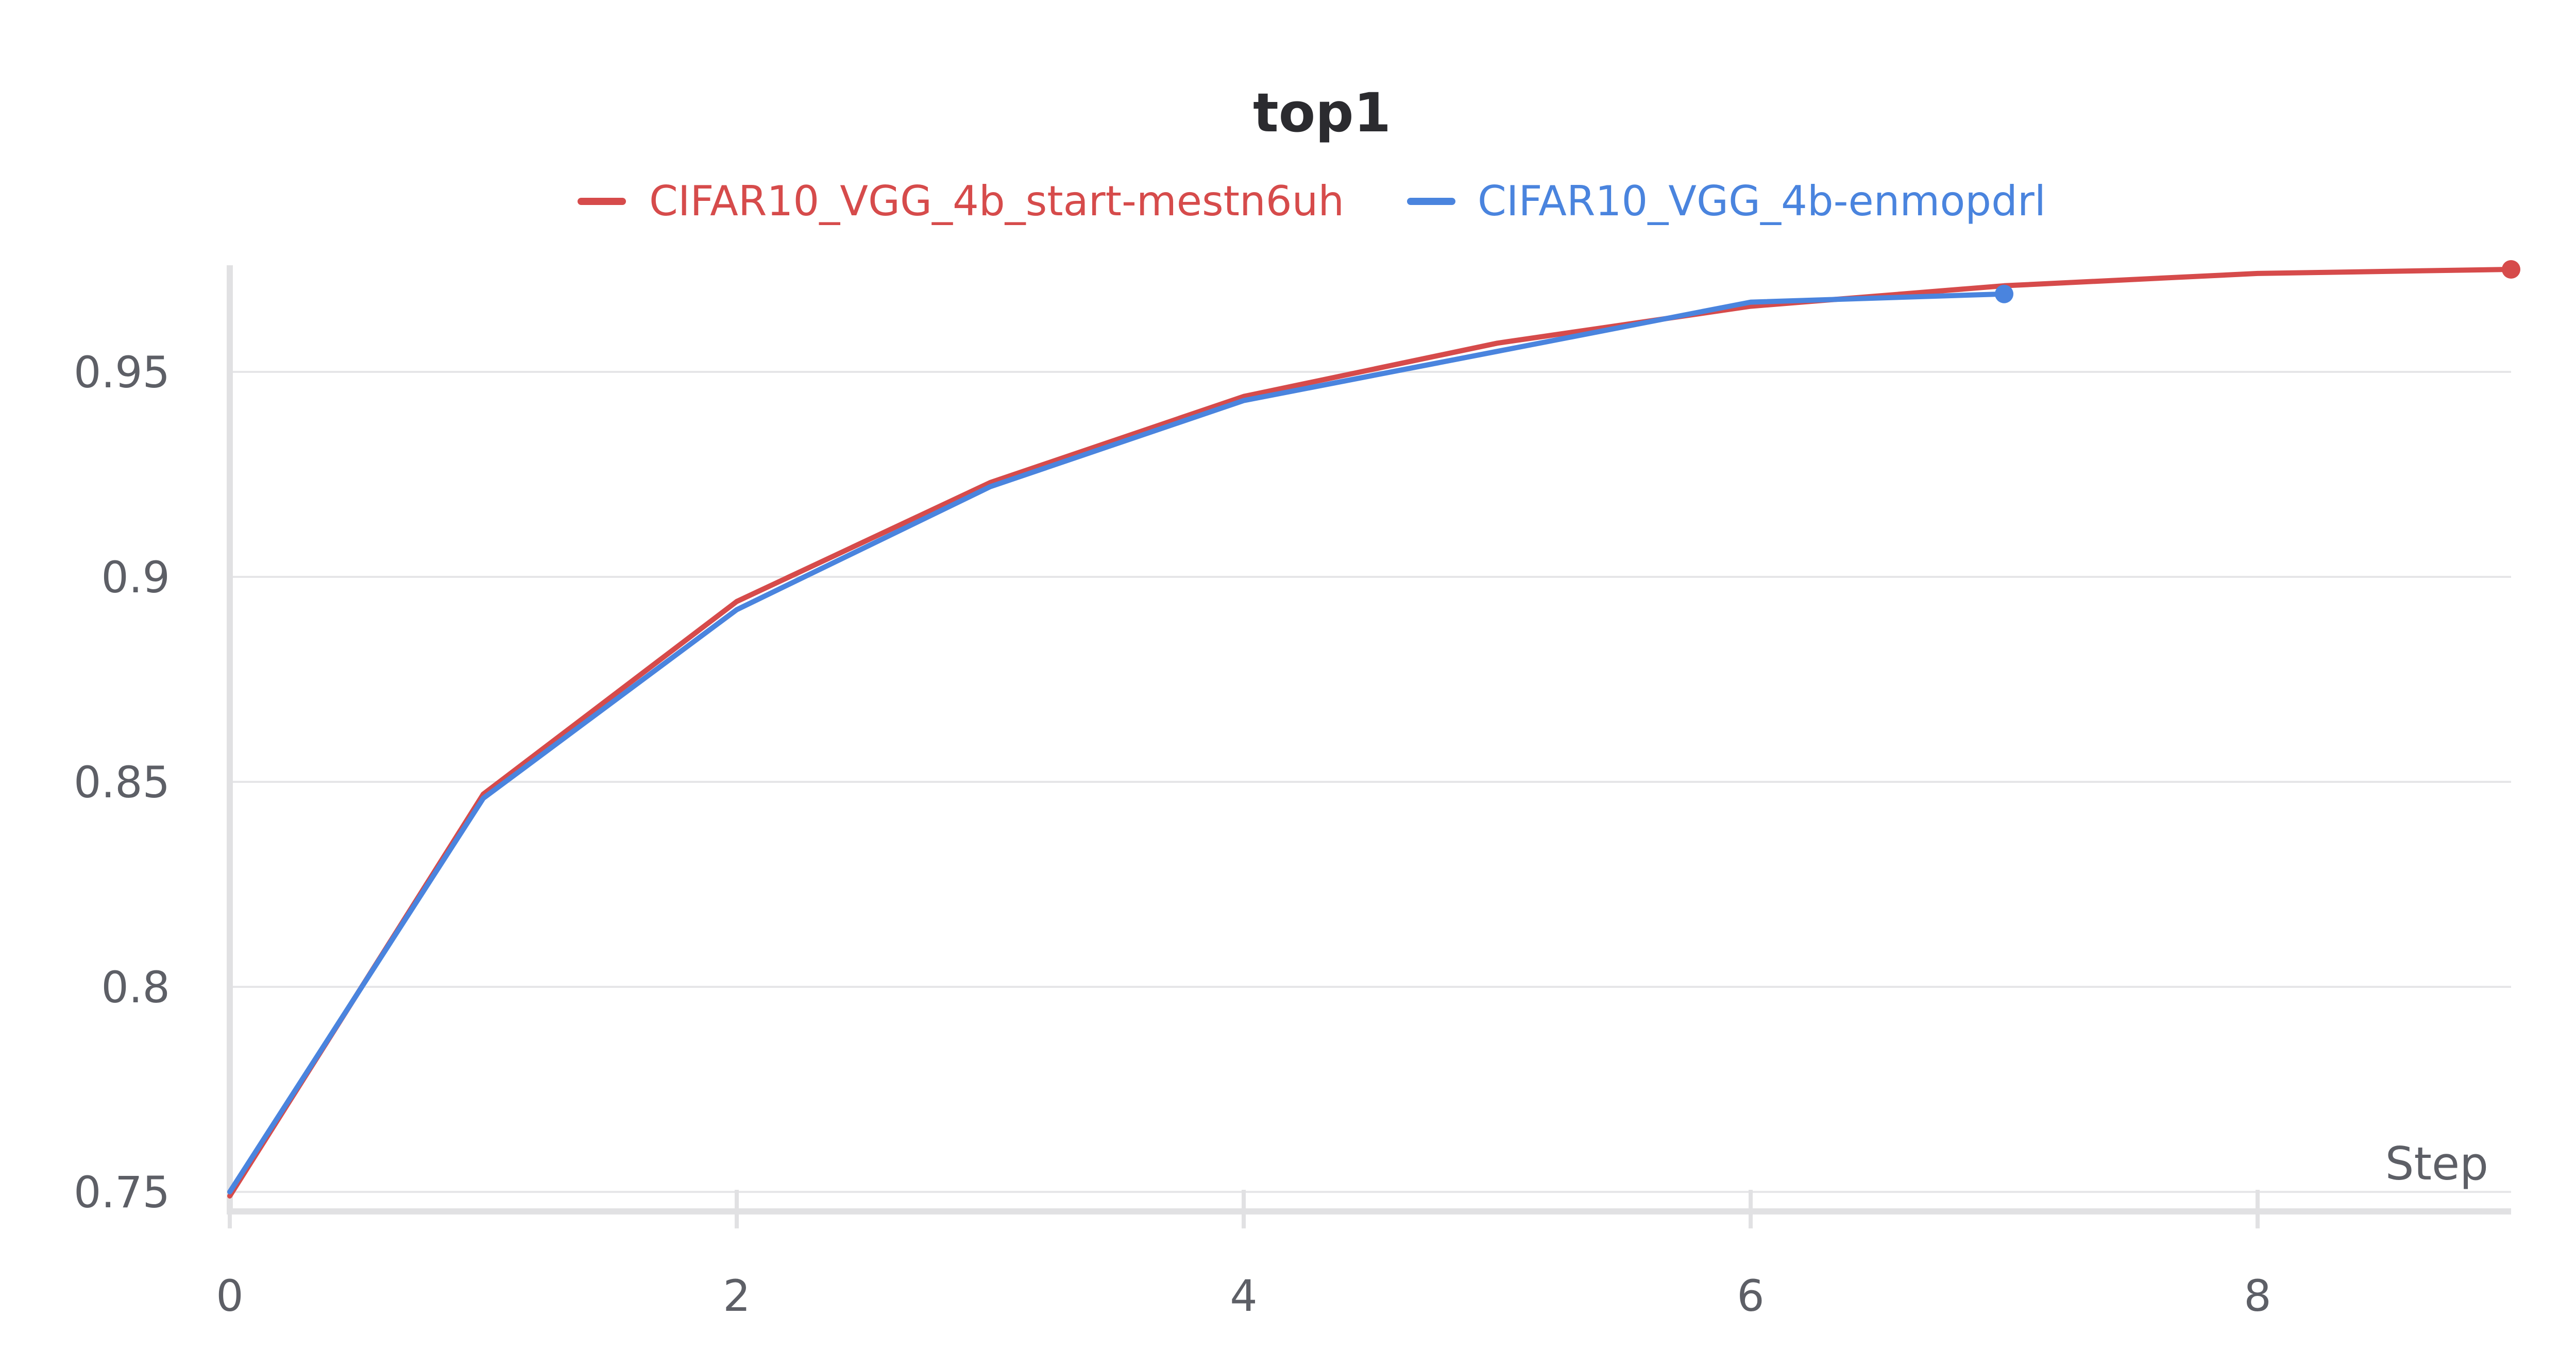  What do you see at coordinates (2257, 1296) in the screenshot?
I see `x-tick-label: 8` at bounding box center [2257, 1296].